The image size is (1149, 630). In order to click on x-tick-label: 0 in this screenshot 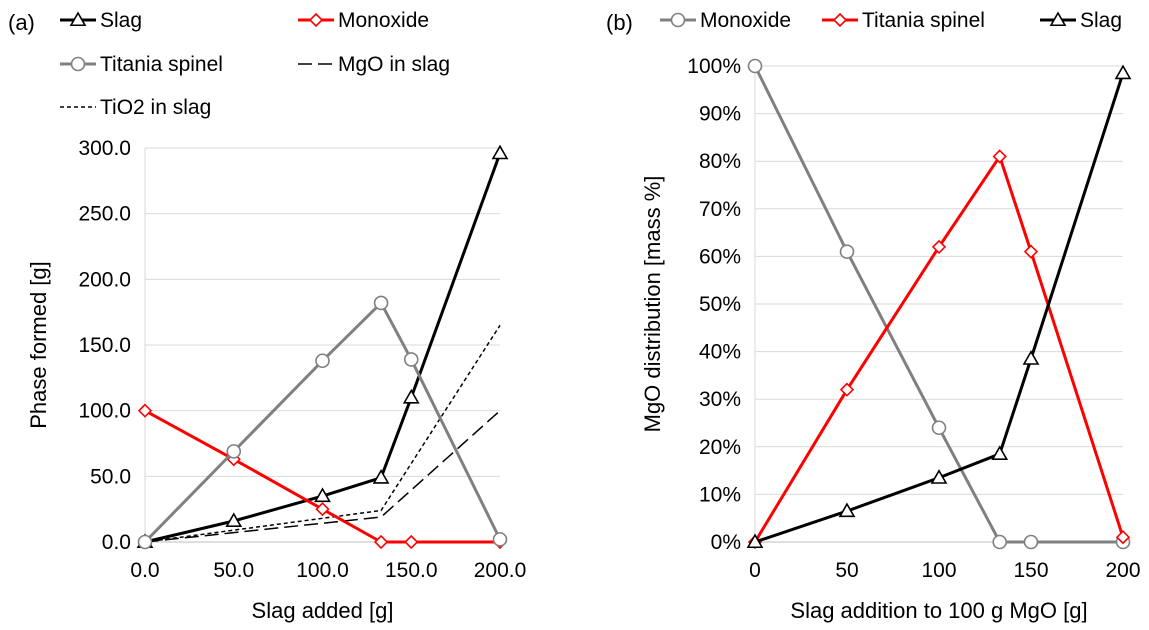, I will do `click(755, 570)`.